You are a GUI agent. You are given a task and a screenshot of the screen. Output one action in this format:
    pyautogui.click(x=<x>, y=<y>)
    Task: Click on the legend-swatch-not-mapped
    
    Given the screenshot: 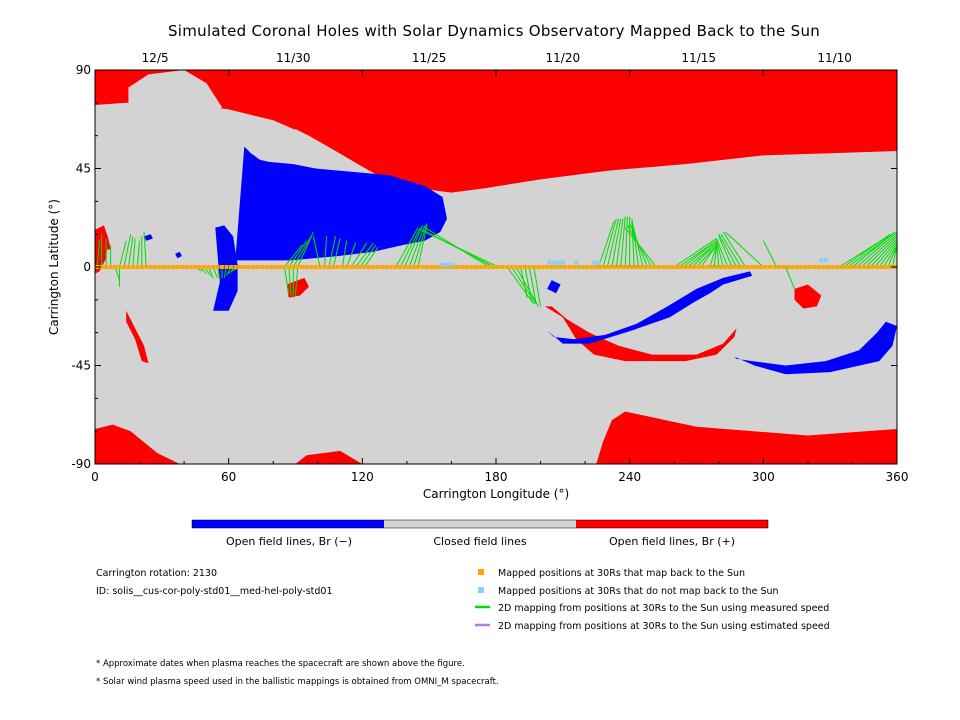 What is the action you would take?
    pyautogui.click(x=481, y=590)
    